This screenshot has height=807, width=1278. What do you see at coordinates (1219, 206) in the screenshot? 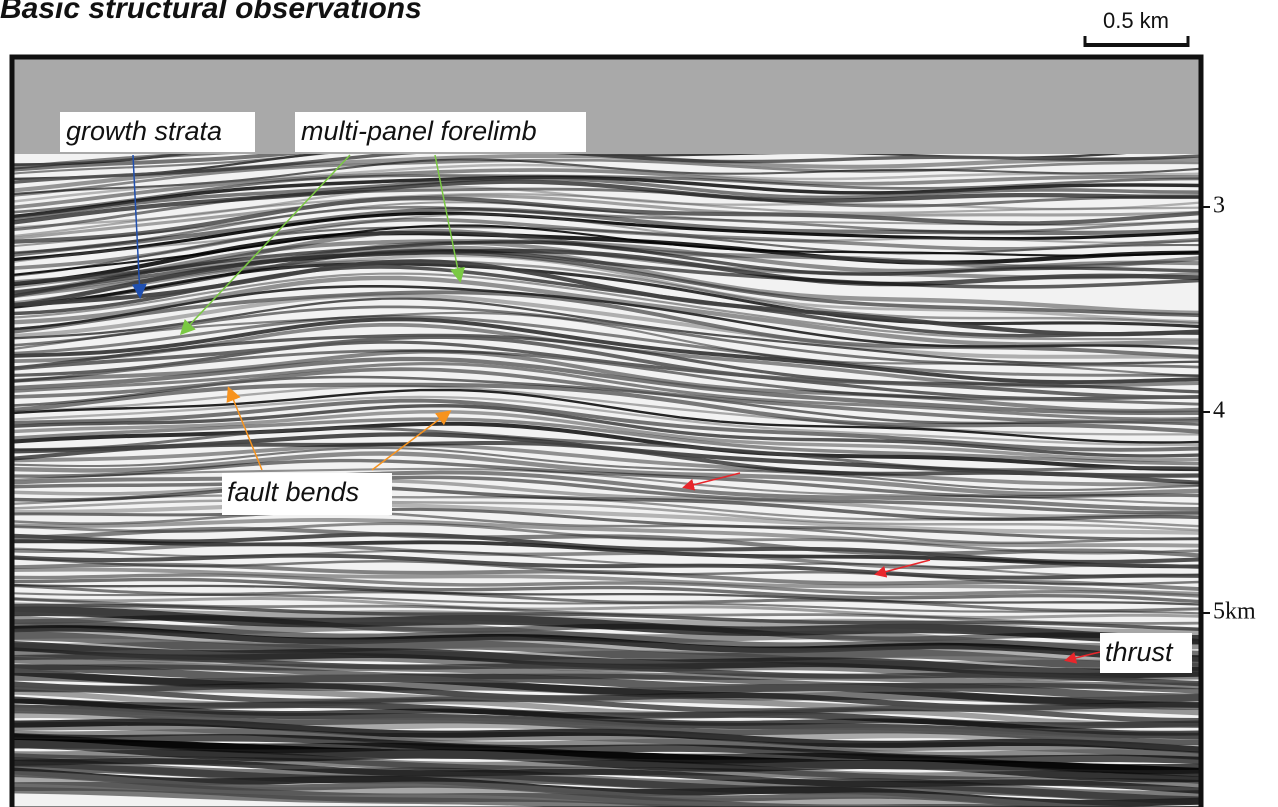
I see `depth-label: 3` at bounding box center [1219, 206].